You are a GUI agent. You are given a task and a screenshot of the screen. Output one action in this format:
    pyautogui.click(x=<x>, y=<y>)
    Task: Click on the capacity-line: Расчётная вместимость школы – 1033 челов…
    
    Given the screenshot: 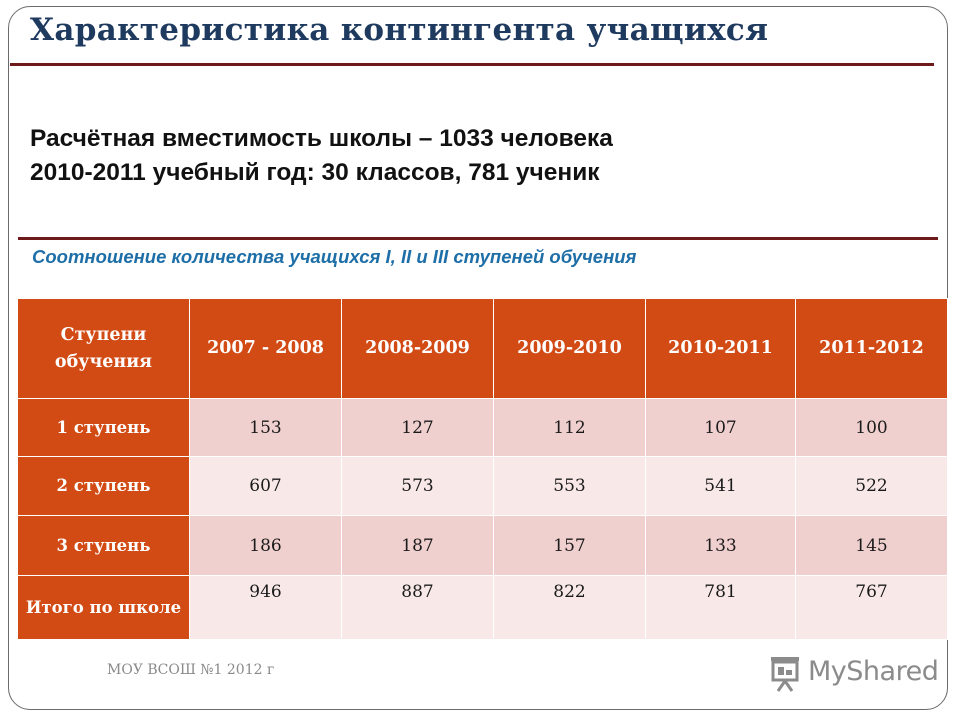 What is the action you would take?
    pyautogui.click(x=321, y=138)
    